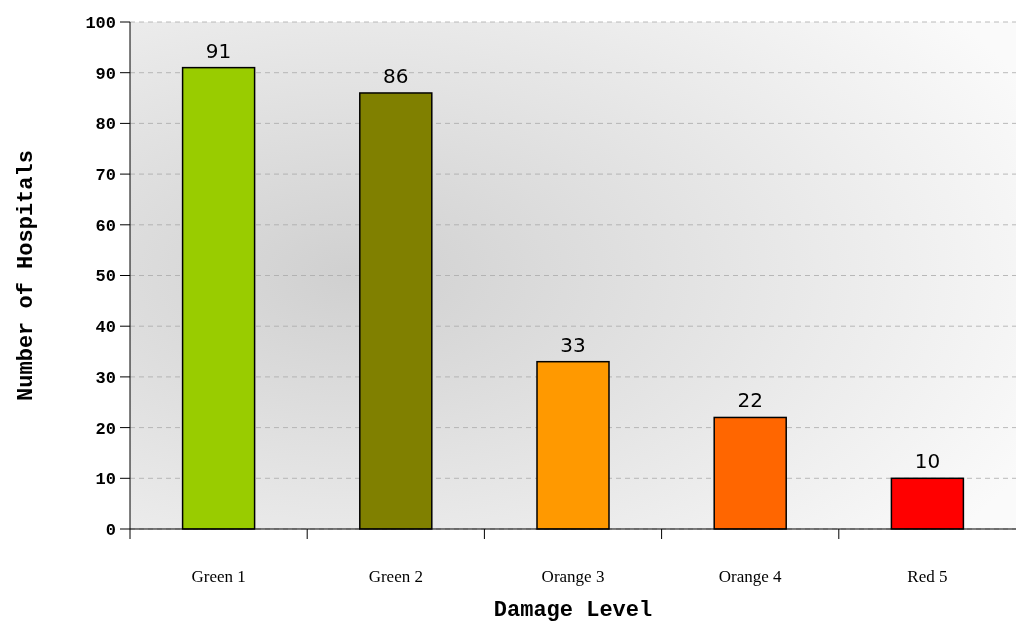 The image size is (1016, 624). I want to click on y-tick-label: 50, so click(105, 277).